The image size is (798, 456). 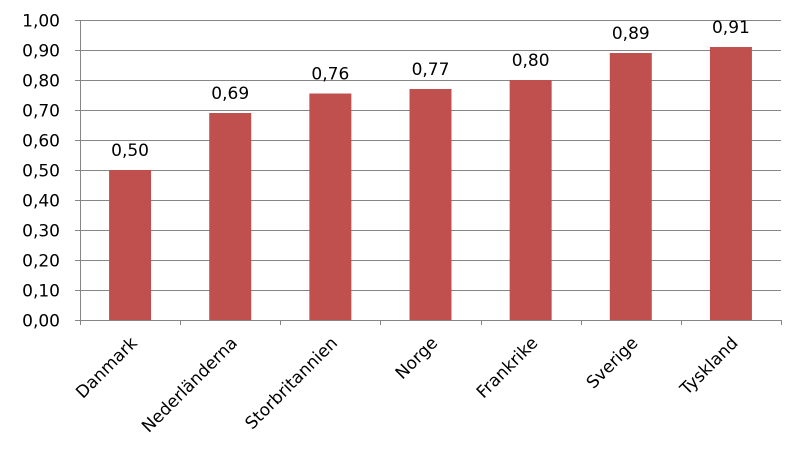 I want to click on y-tick-label: 0,20, so click(x=41, y=262).